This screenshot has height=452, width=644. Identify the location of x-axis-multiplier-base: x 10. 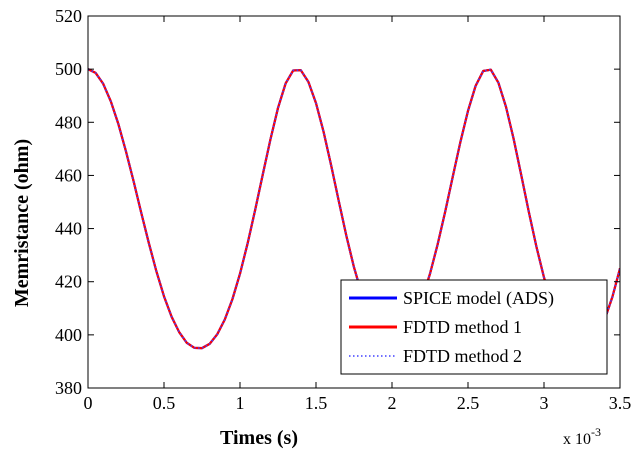
(577, 439).